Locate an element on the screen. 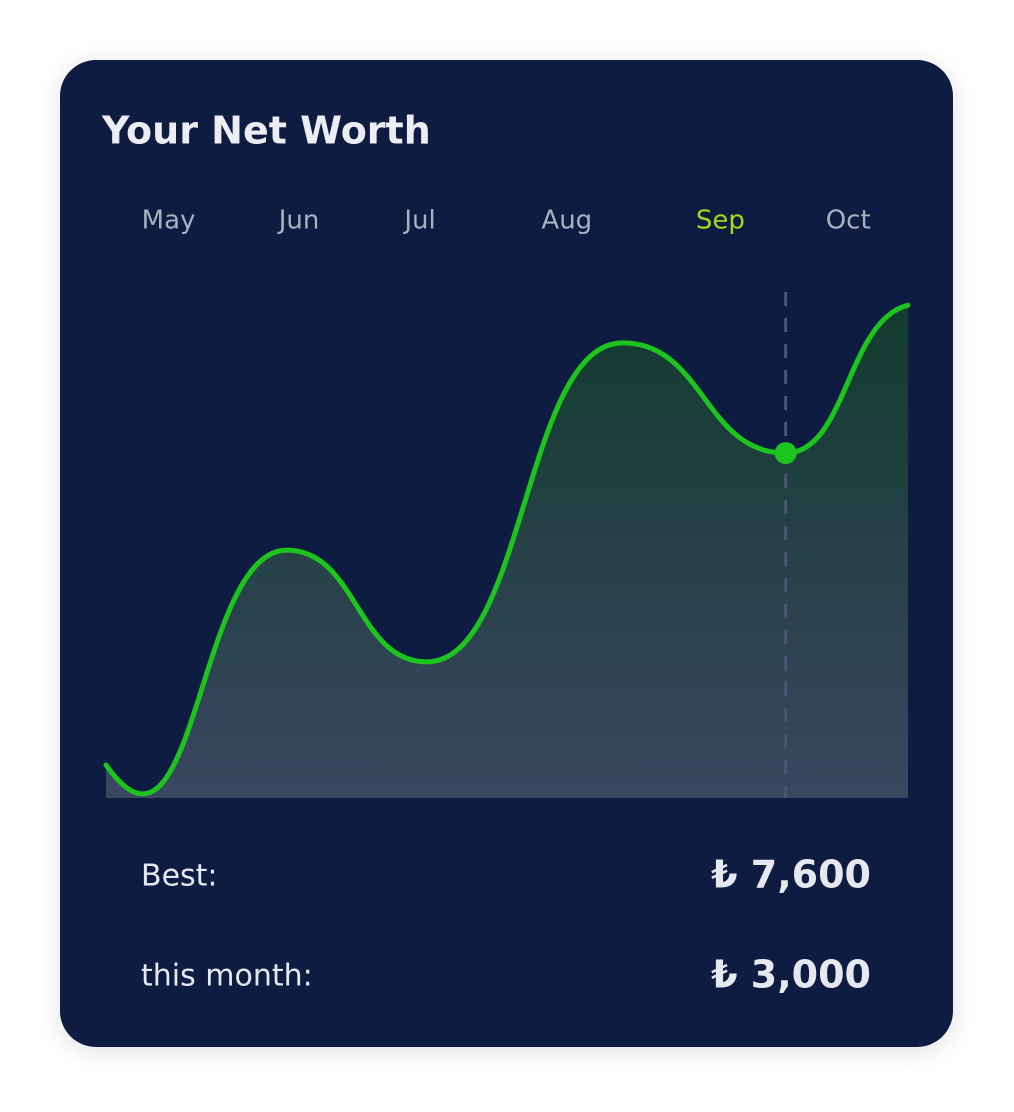 The height and width of the screenshot is (1112, 1014). chart-title: Your Net Worth is located at coordinates (266, 131).